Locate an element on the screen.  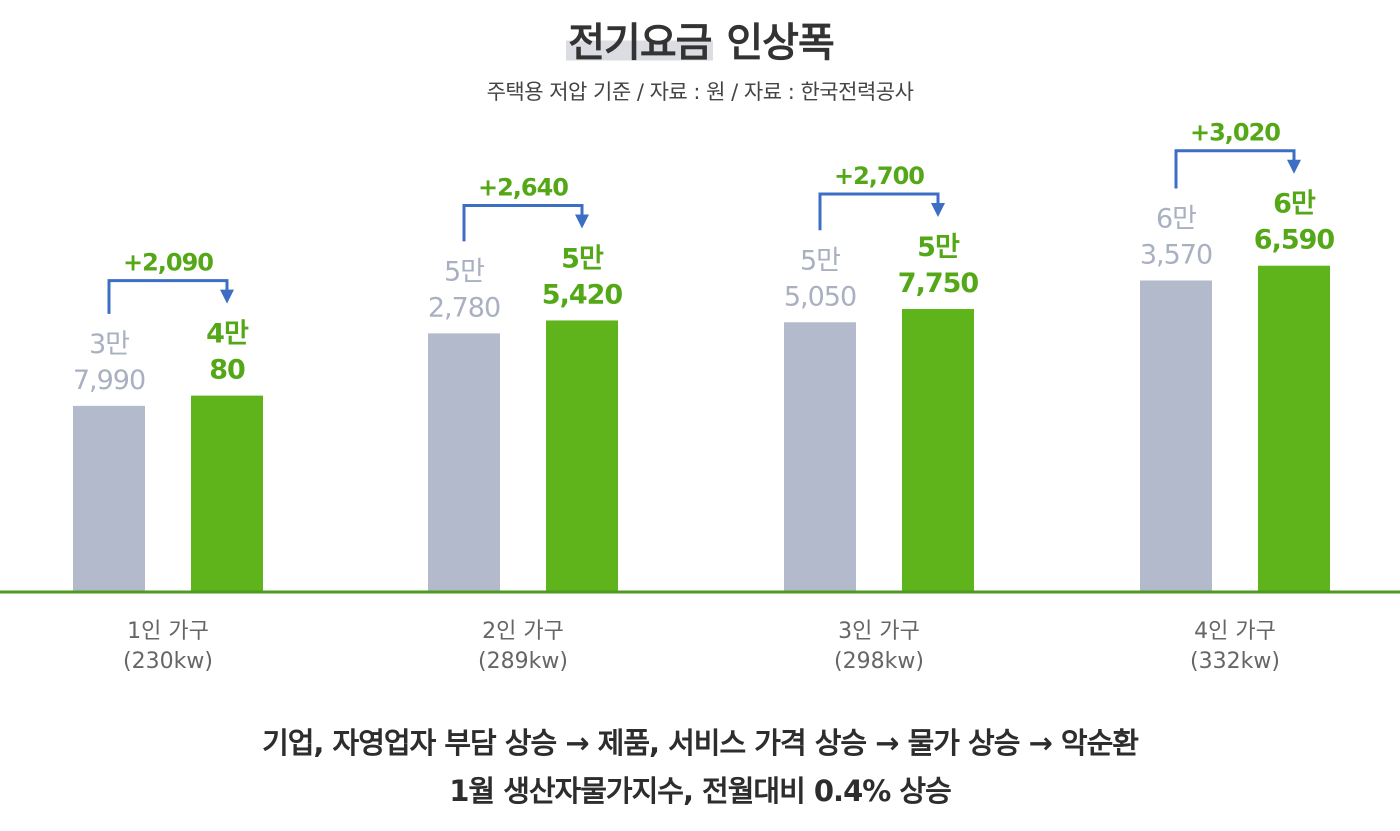
increase-label-3: +2,700 is located at coordinates (879, 176).